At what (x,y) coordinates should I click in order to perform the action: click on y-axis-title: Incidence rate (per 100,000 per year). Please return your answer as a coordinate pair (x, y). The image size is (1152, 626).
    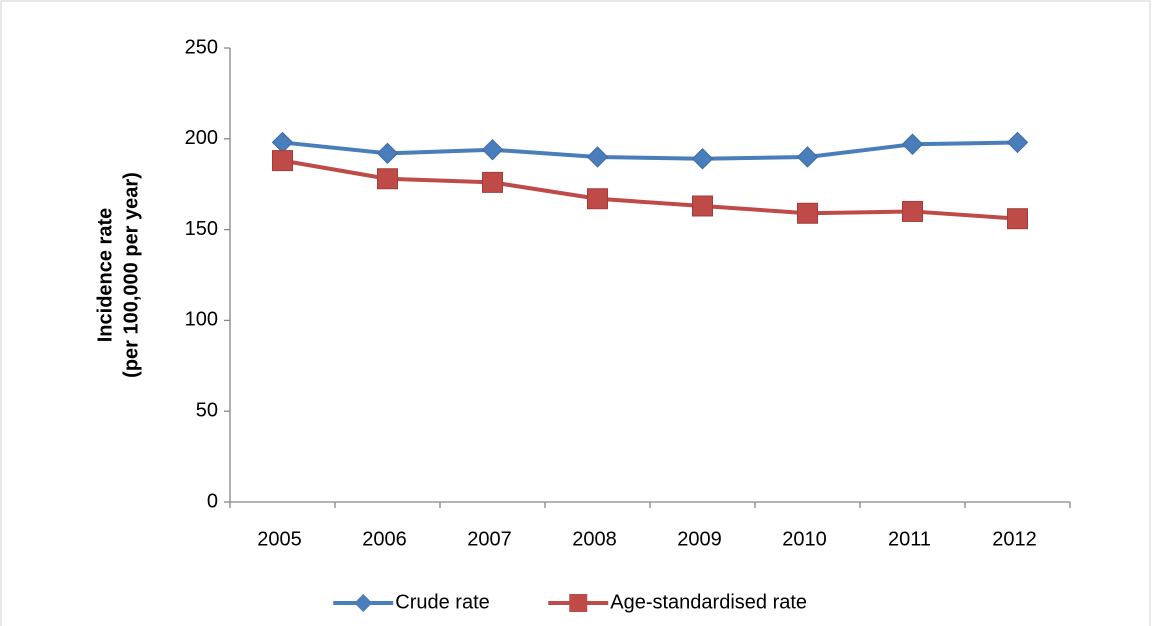
    Looking at the image, I should click on (118, 275).